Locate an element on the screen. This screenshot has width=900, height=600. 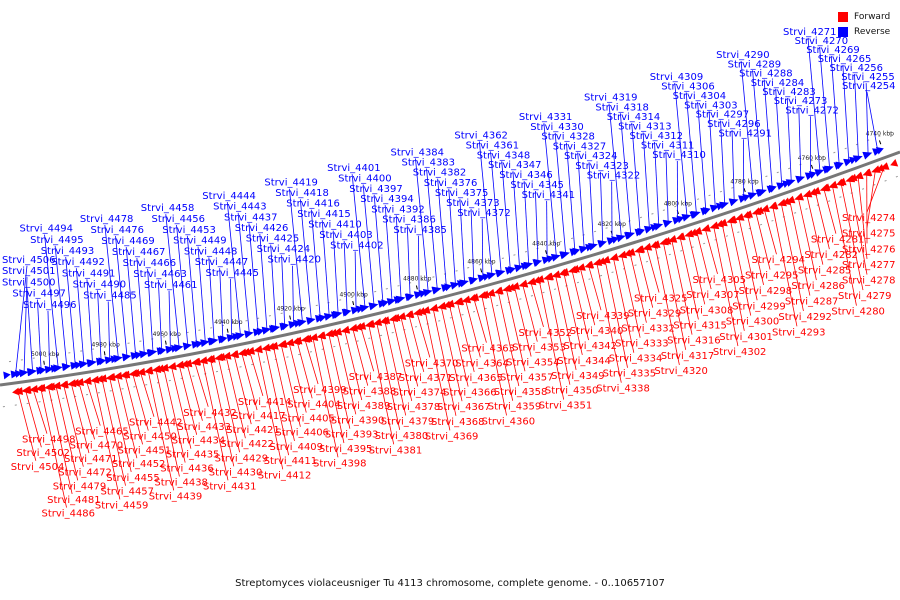
gene-label: Strvi_4298 is located at coordinates (766, 291).